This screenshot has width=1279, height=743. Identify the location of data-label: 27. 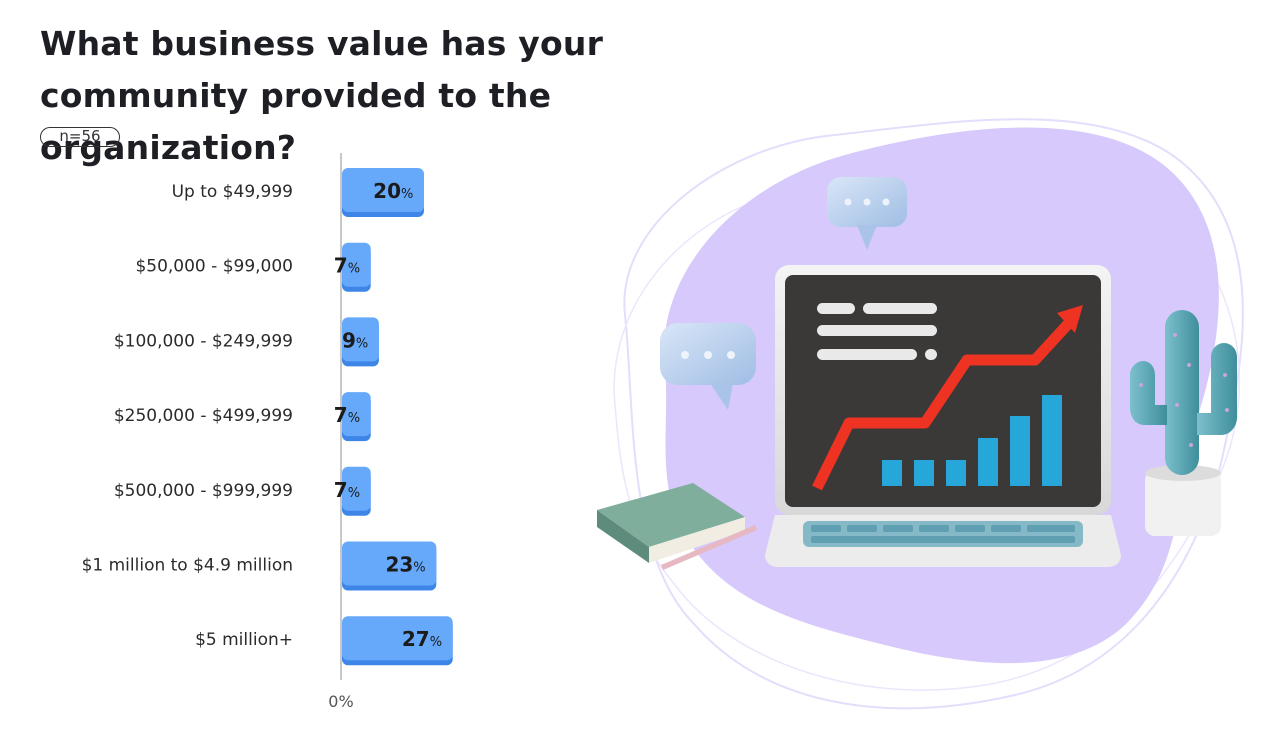
(416, 639).